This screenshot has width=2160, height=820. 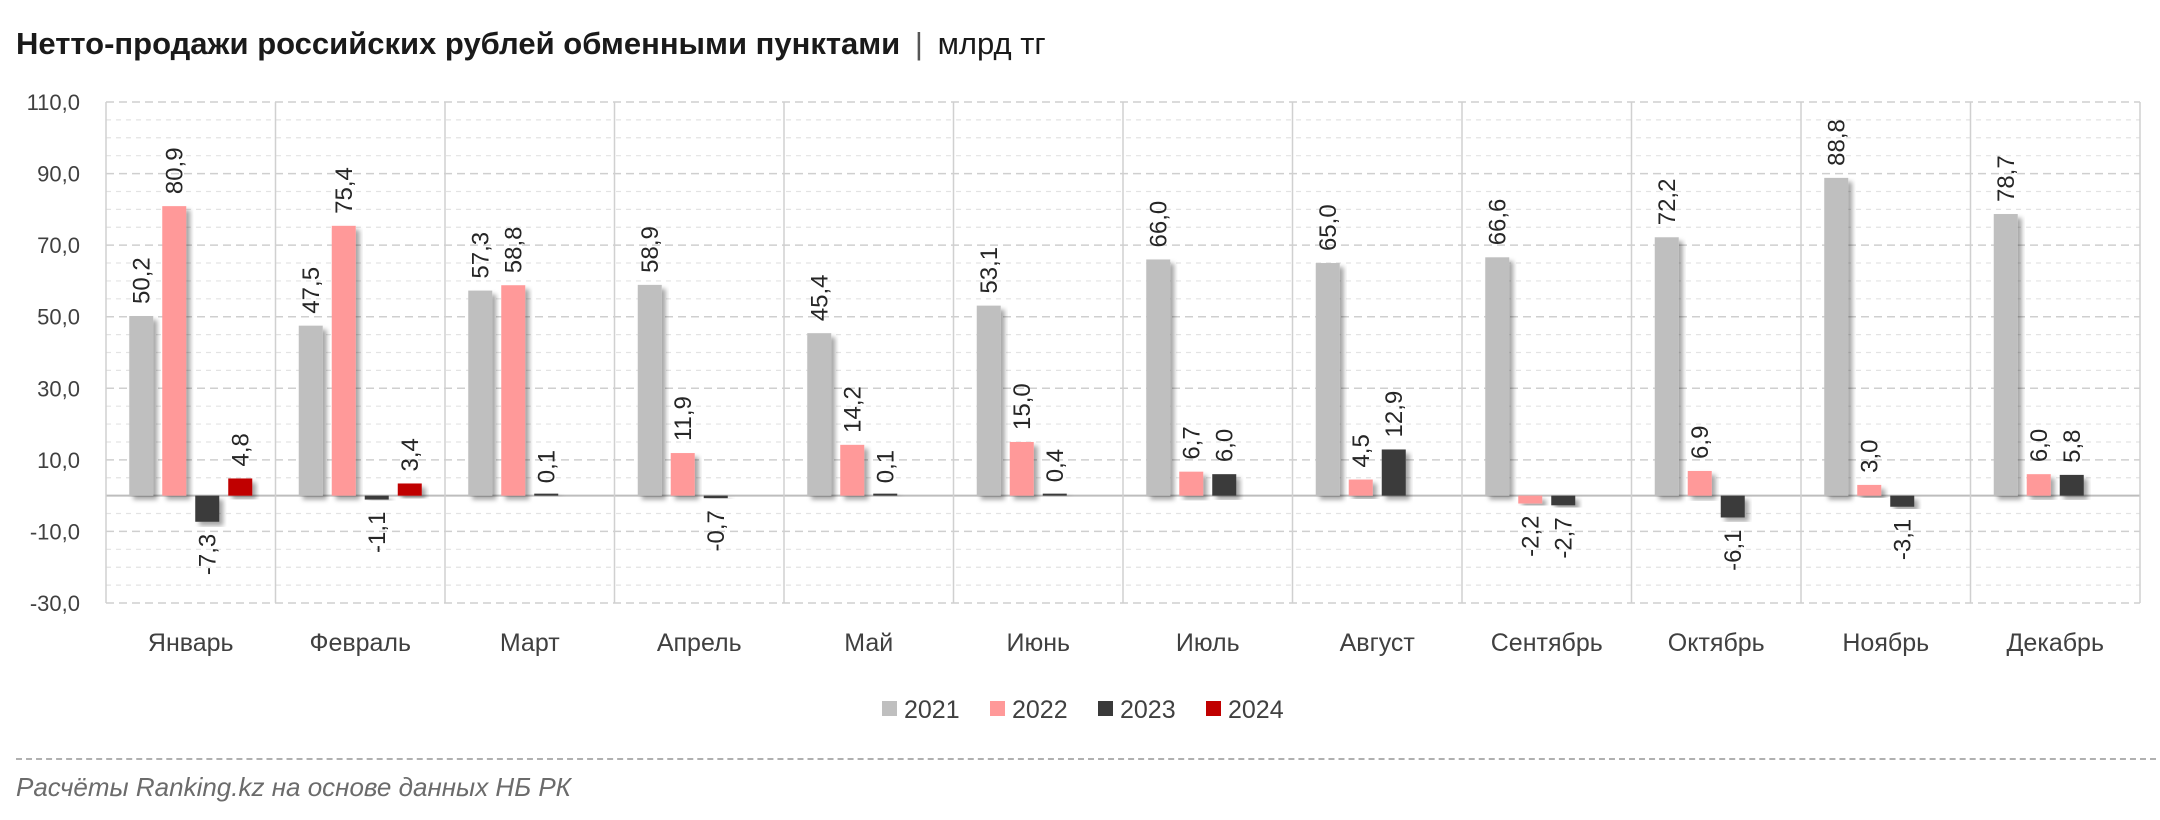 What do you see at coordinates (1328, 227) in the screenshot?
I see `data-label: 65,0` at bounding box center [1328, 227].